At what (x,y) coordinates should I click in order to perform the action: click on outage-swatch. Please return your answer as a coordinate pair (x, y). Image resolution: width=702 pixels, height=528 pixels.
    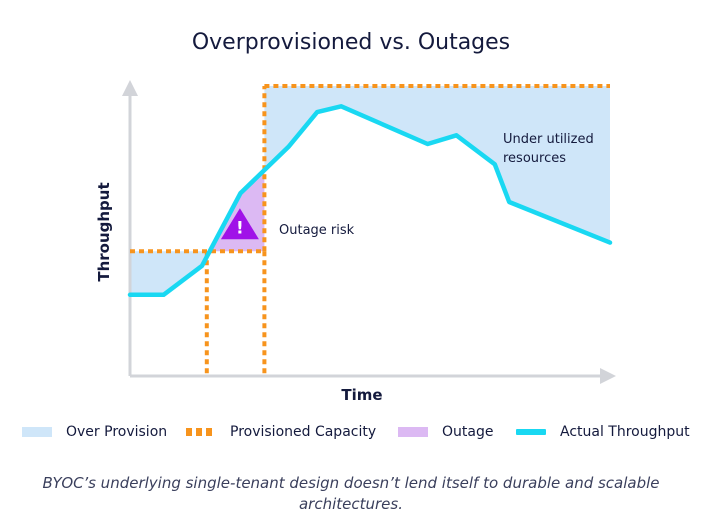
    Looking at the image, I should click on (413, 432).